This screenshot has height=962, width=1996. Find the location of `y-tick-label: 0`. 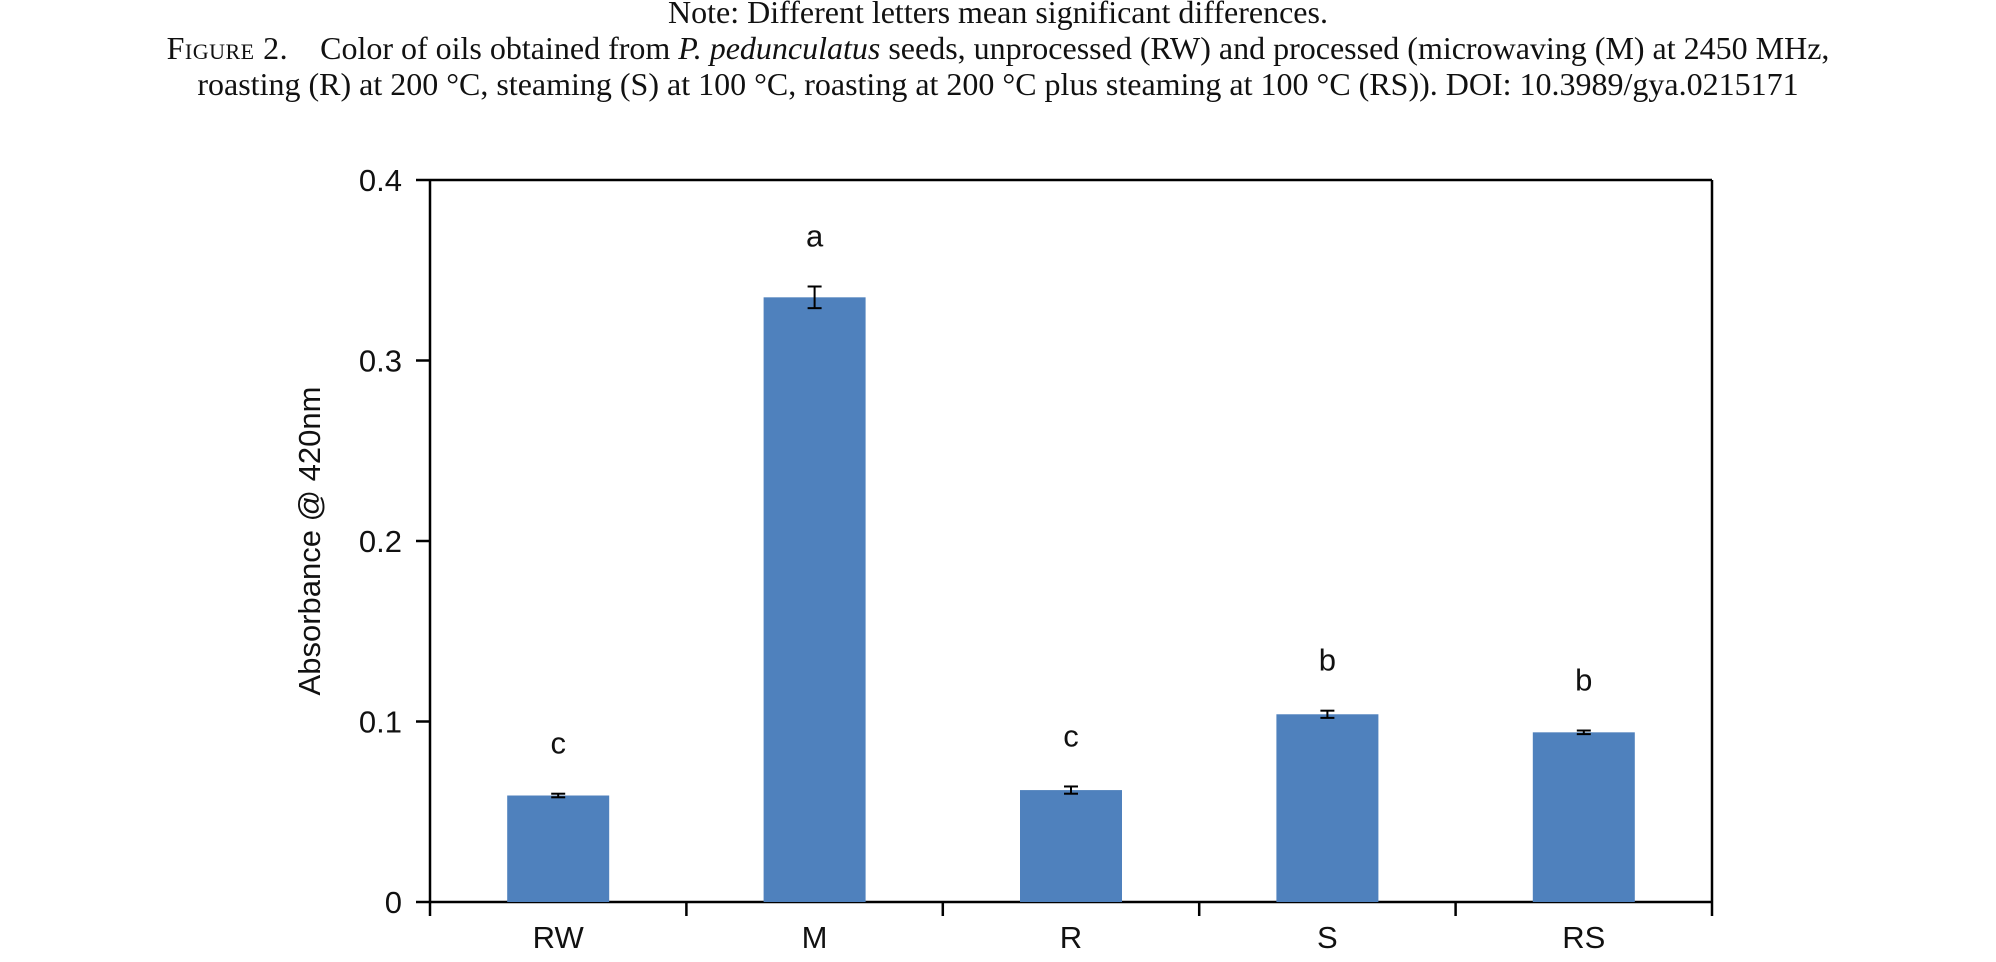

y-tick-label: 0 is located at coordinates (393, 902).